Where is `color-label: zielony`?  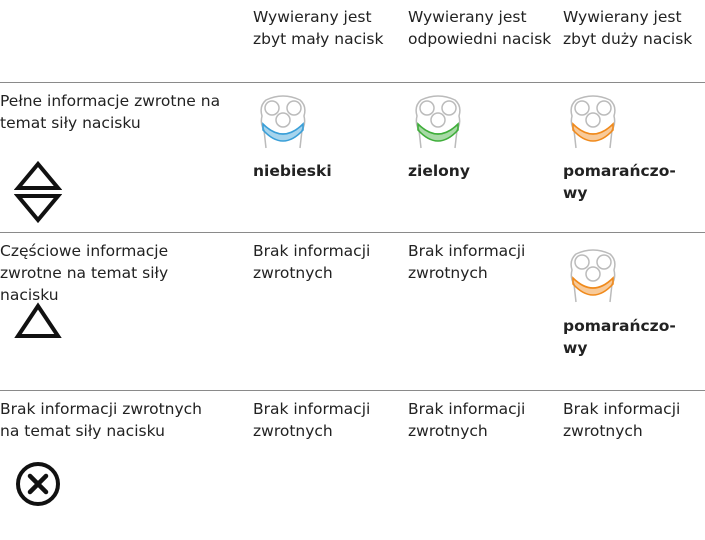
color-label: zielony is located at coordinates (439, 171).